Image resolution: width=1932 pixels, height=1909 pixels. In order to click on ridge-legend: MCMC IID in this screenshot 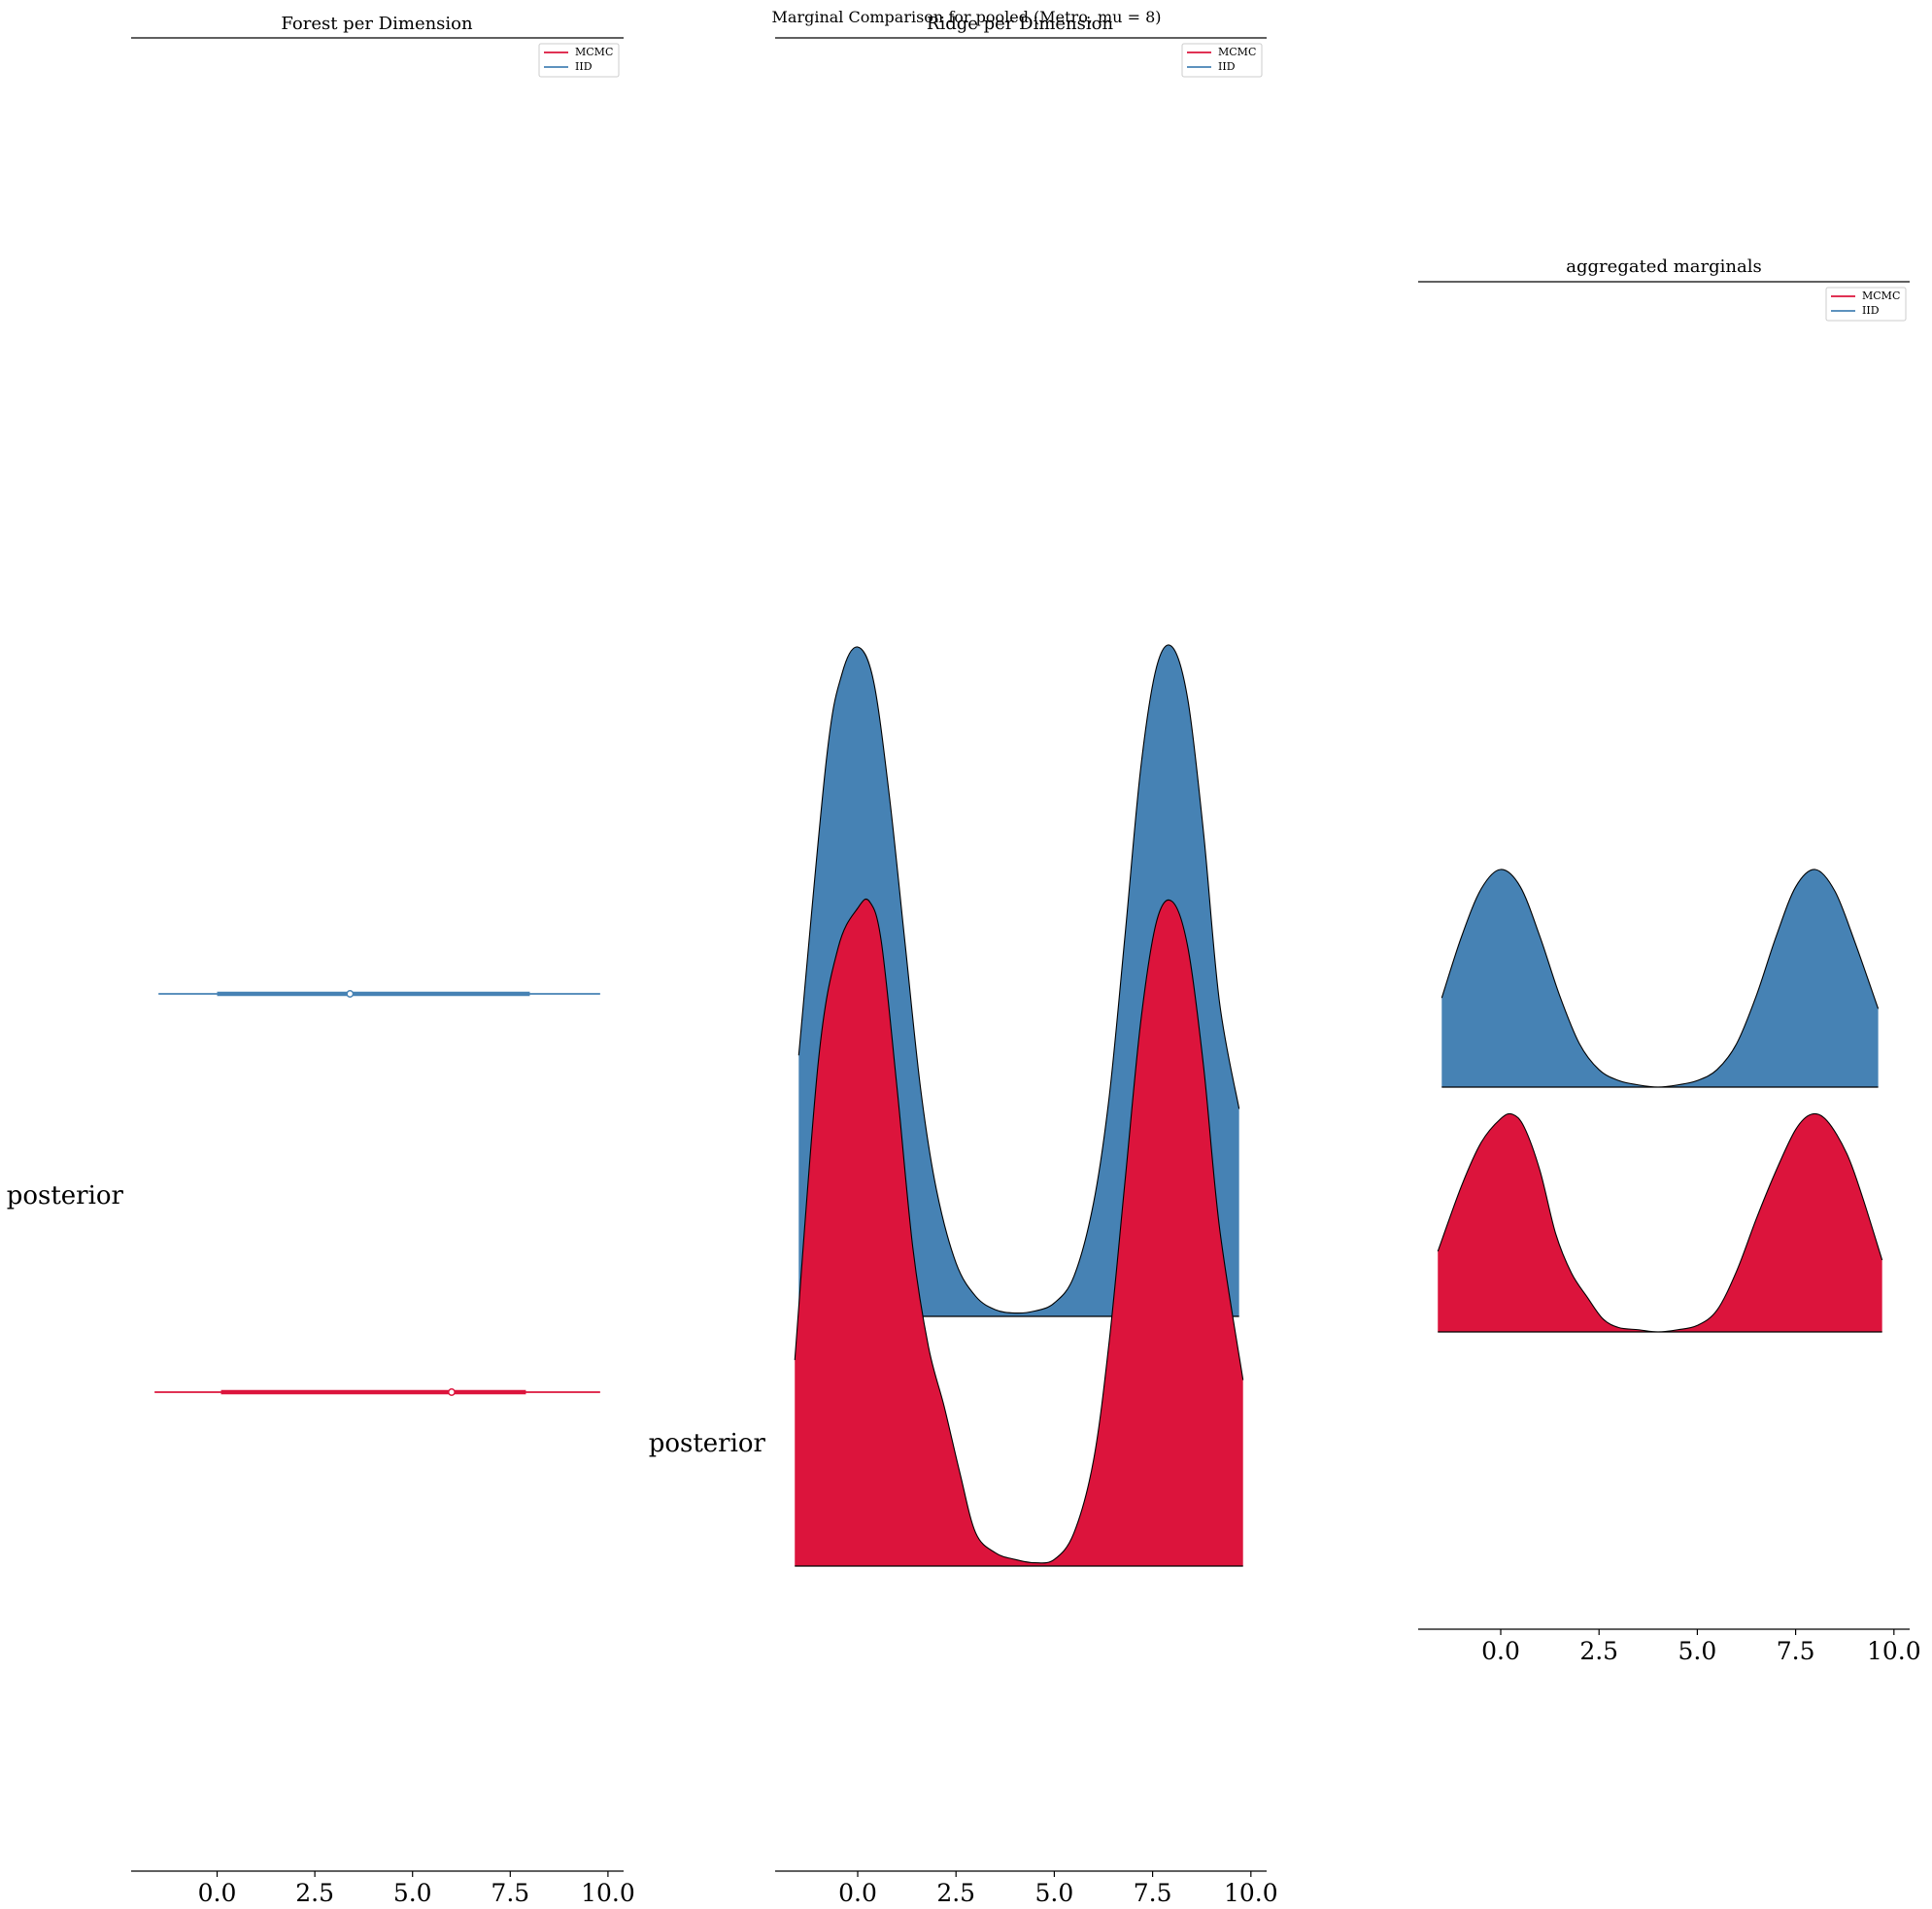, I will do `click(1222, 61)`.